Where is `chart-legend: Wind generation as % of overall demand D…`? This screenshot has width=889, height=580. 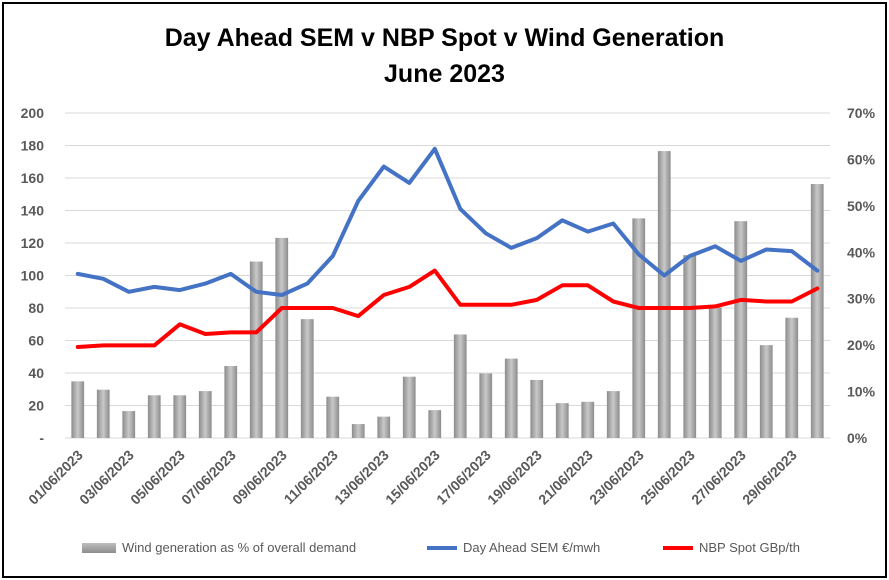 chart-legend: Wind generation as % of overall demand D… is located at coordinates (444, 550).